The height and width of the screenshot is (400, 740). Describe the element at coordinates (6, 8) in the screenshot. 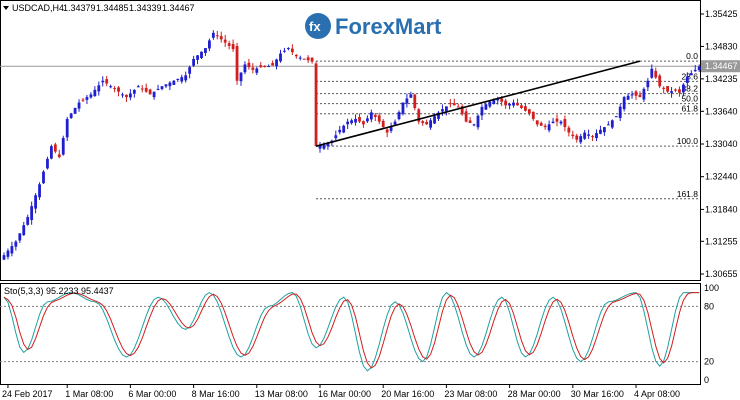

I see `symbol-dropdown-triangle-icon` at that location.